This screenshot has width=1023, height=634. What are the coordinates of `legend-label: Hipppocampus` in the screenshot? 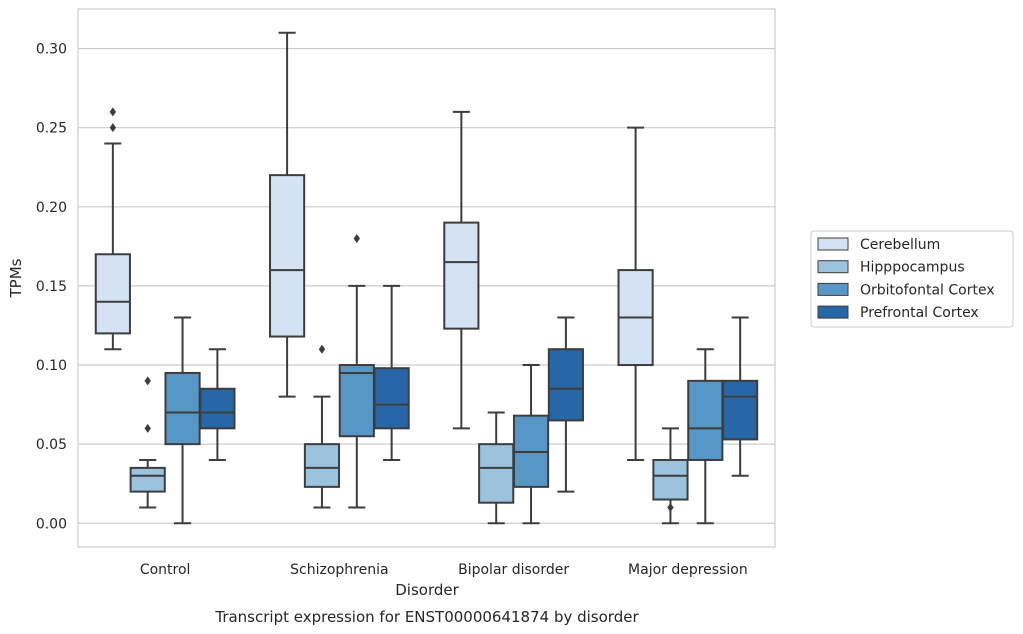 It's located at (912, 268).